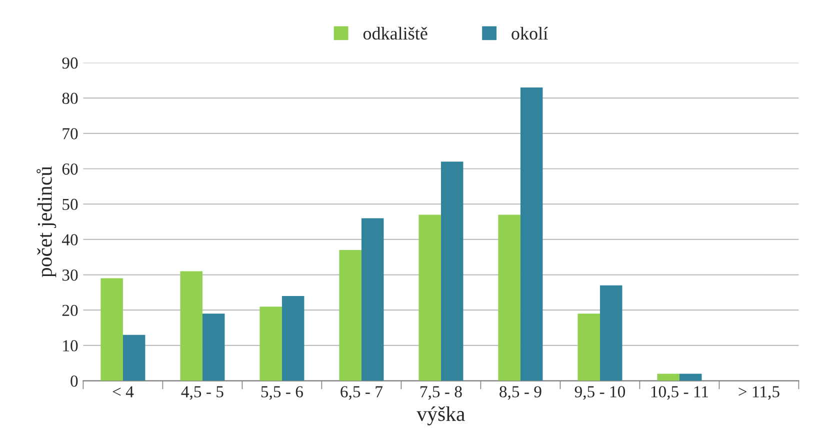 The height and width of the screenshot is (448, 832). What do you see at coordinates (395, 33) in the screenshot?
I see `legend-label: odkaliště` at bounding box center [395, 33].